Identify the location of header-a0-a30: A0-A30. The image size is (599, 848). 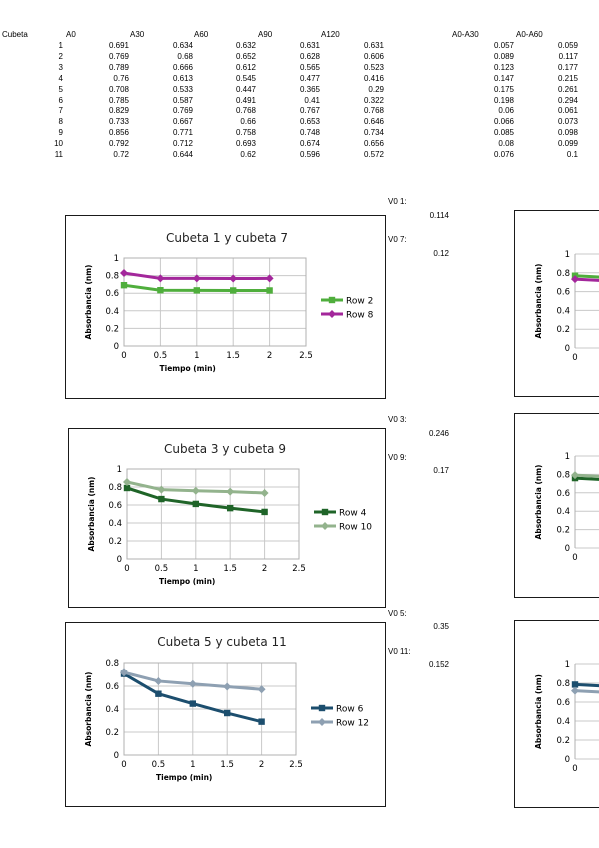
(465, 34).